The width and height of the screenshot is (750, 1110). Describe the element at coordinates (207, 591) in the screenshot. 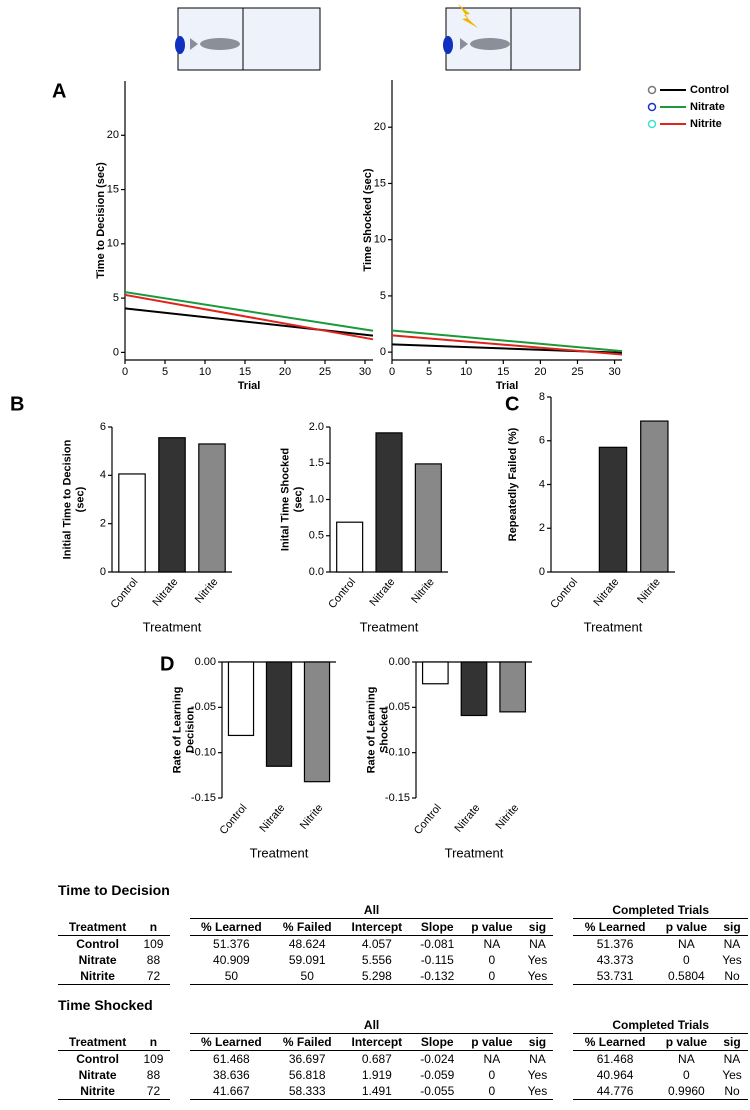

I see `x-tick-label: Nitrite` at that location.